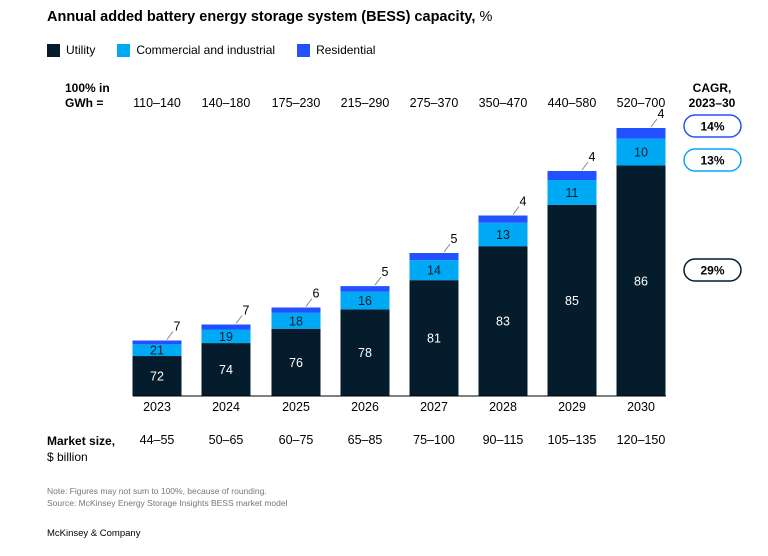 This screenshot has width=768, height=556. I want to click on bar-label-residential-2027: 5, so click(454, 239).